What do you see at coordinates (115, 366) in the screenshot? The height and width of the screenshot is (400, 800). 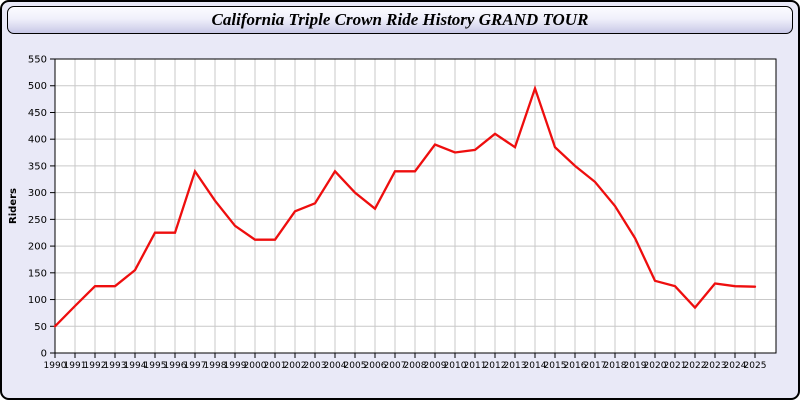 I see `x-axis-tick-label: 1993` at bounding box center [115, 366].